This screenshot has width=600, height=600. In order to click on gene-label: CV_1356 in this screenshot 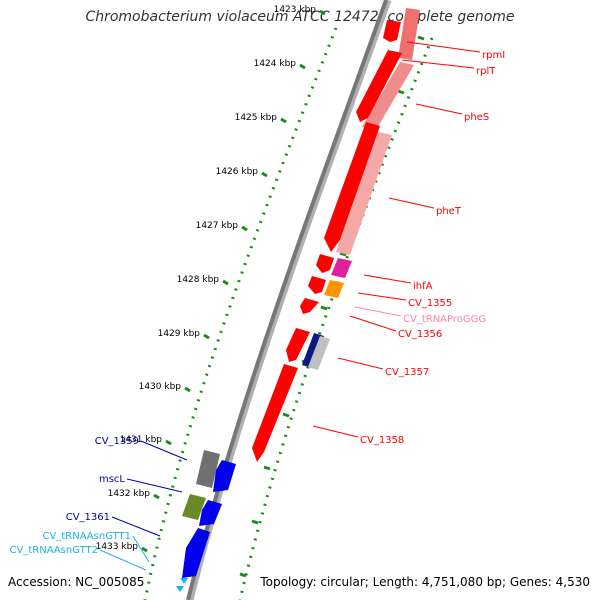, I will do `click(420, 334)`.